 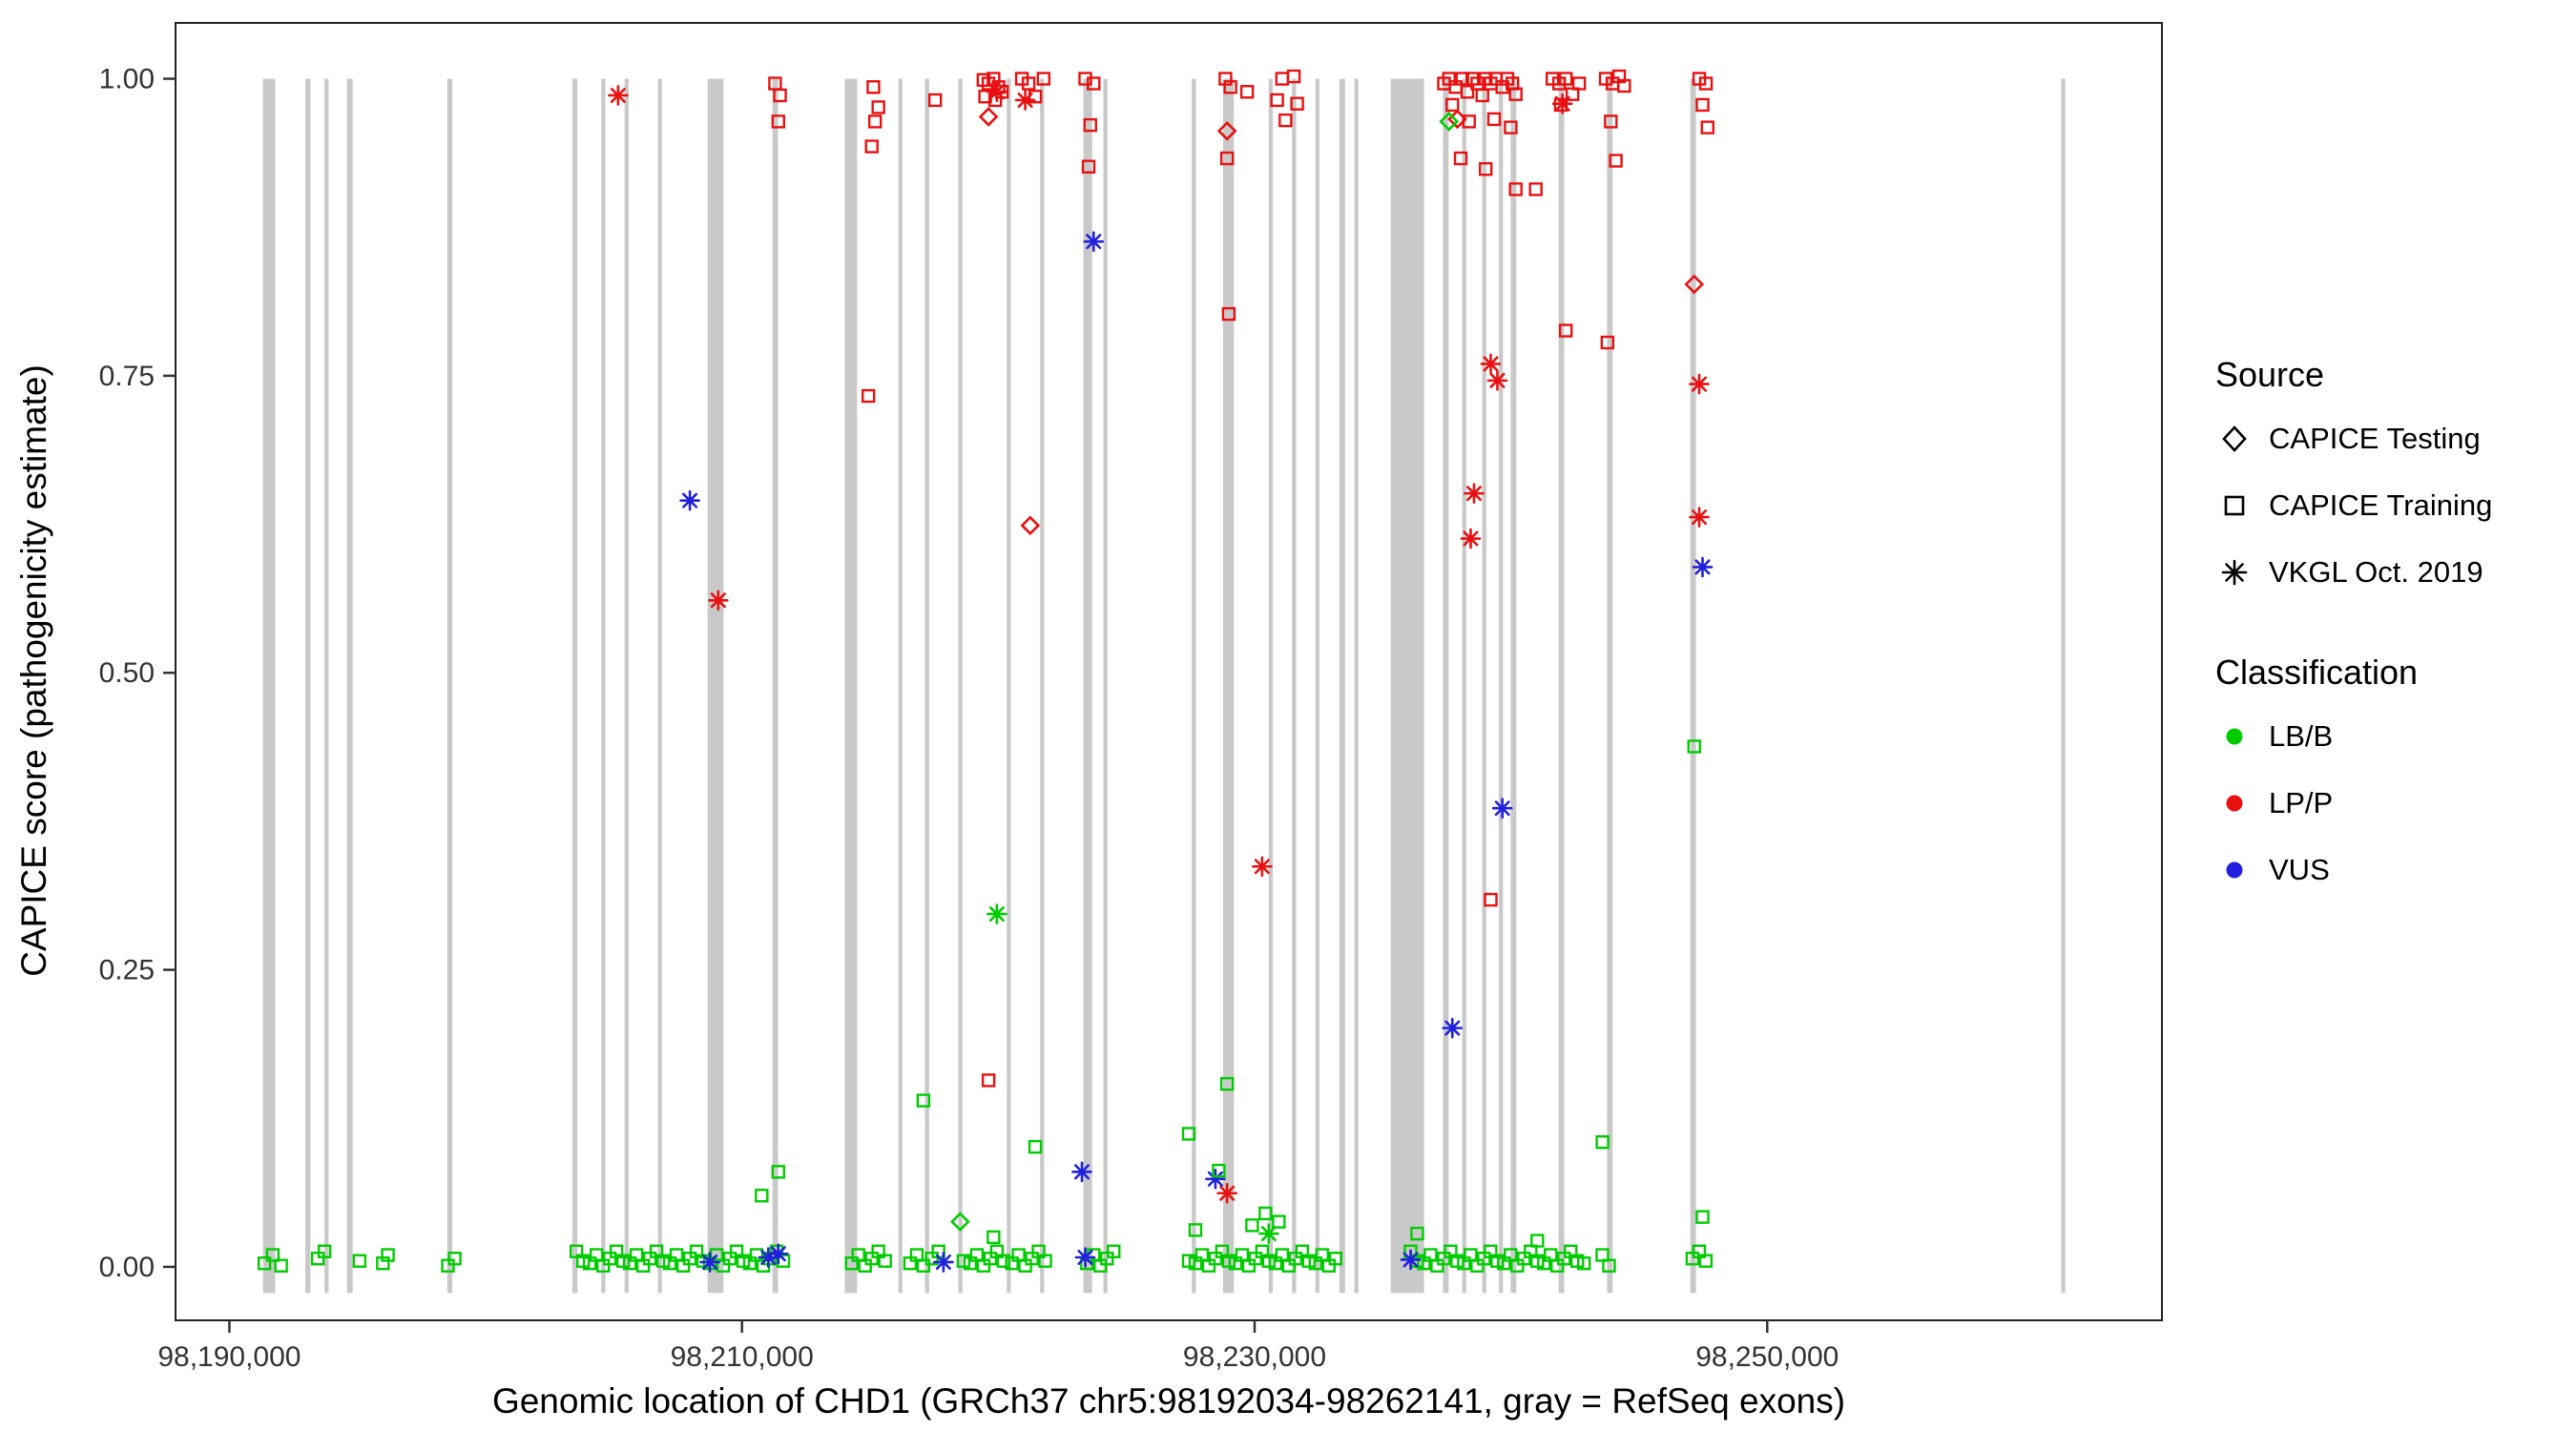 What do you see at coordinates (2234, 505) in the screenshot?
I see `square-icon` at bounding box center [2234, 505].